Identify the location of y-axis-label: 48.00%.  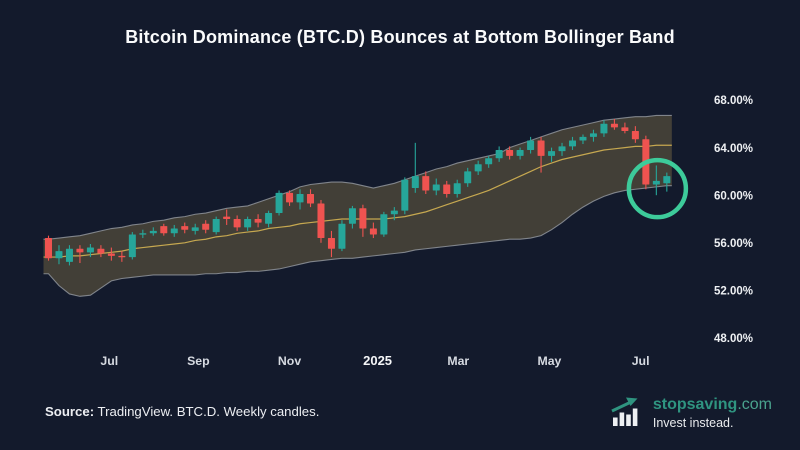
(733, 339).